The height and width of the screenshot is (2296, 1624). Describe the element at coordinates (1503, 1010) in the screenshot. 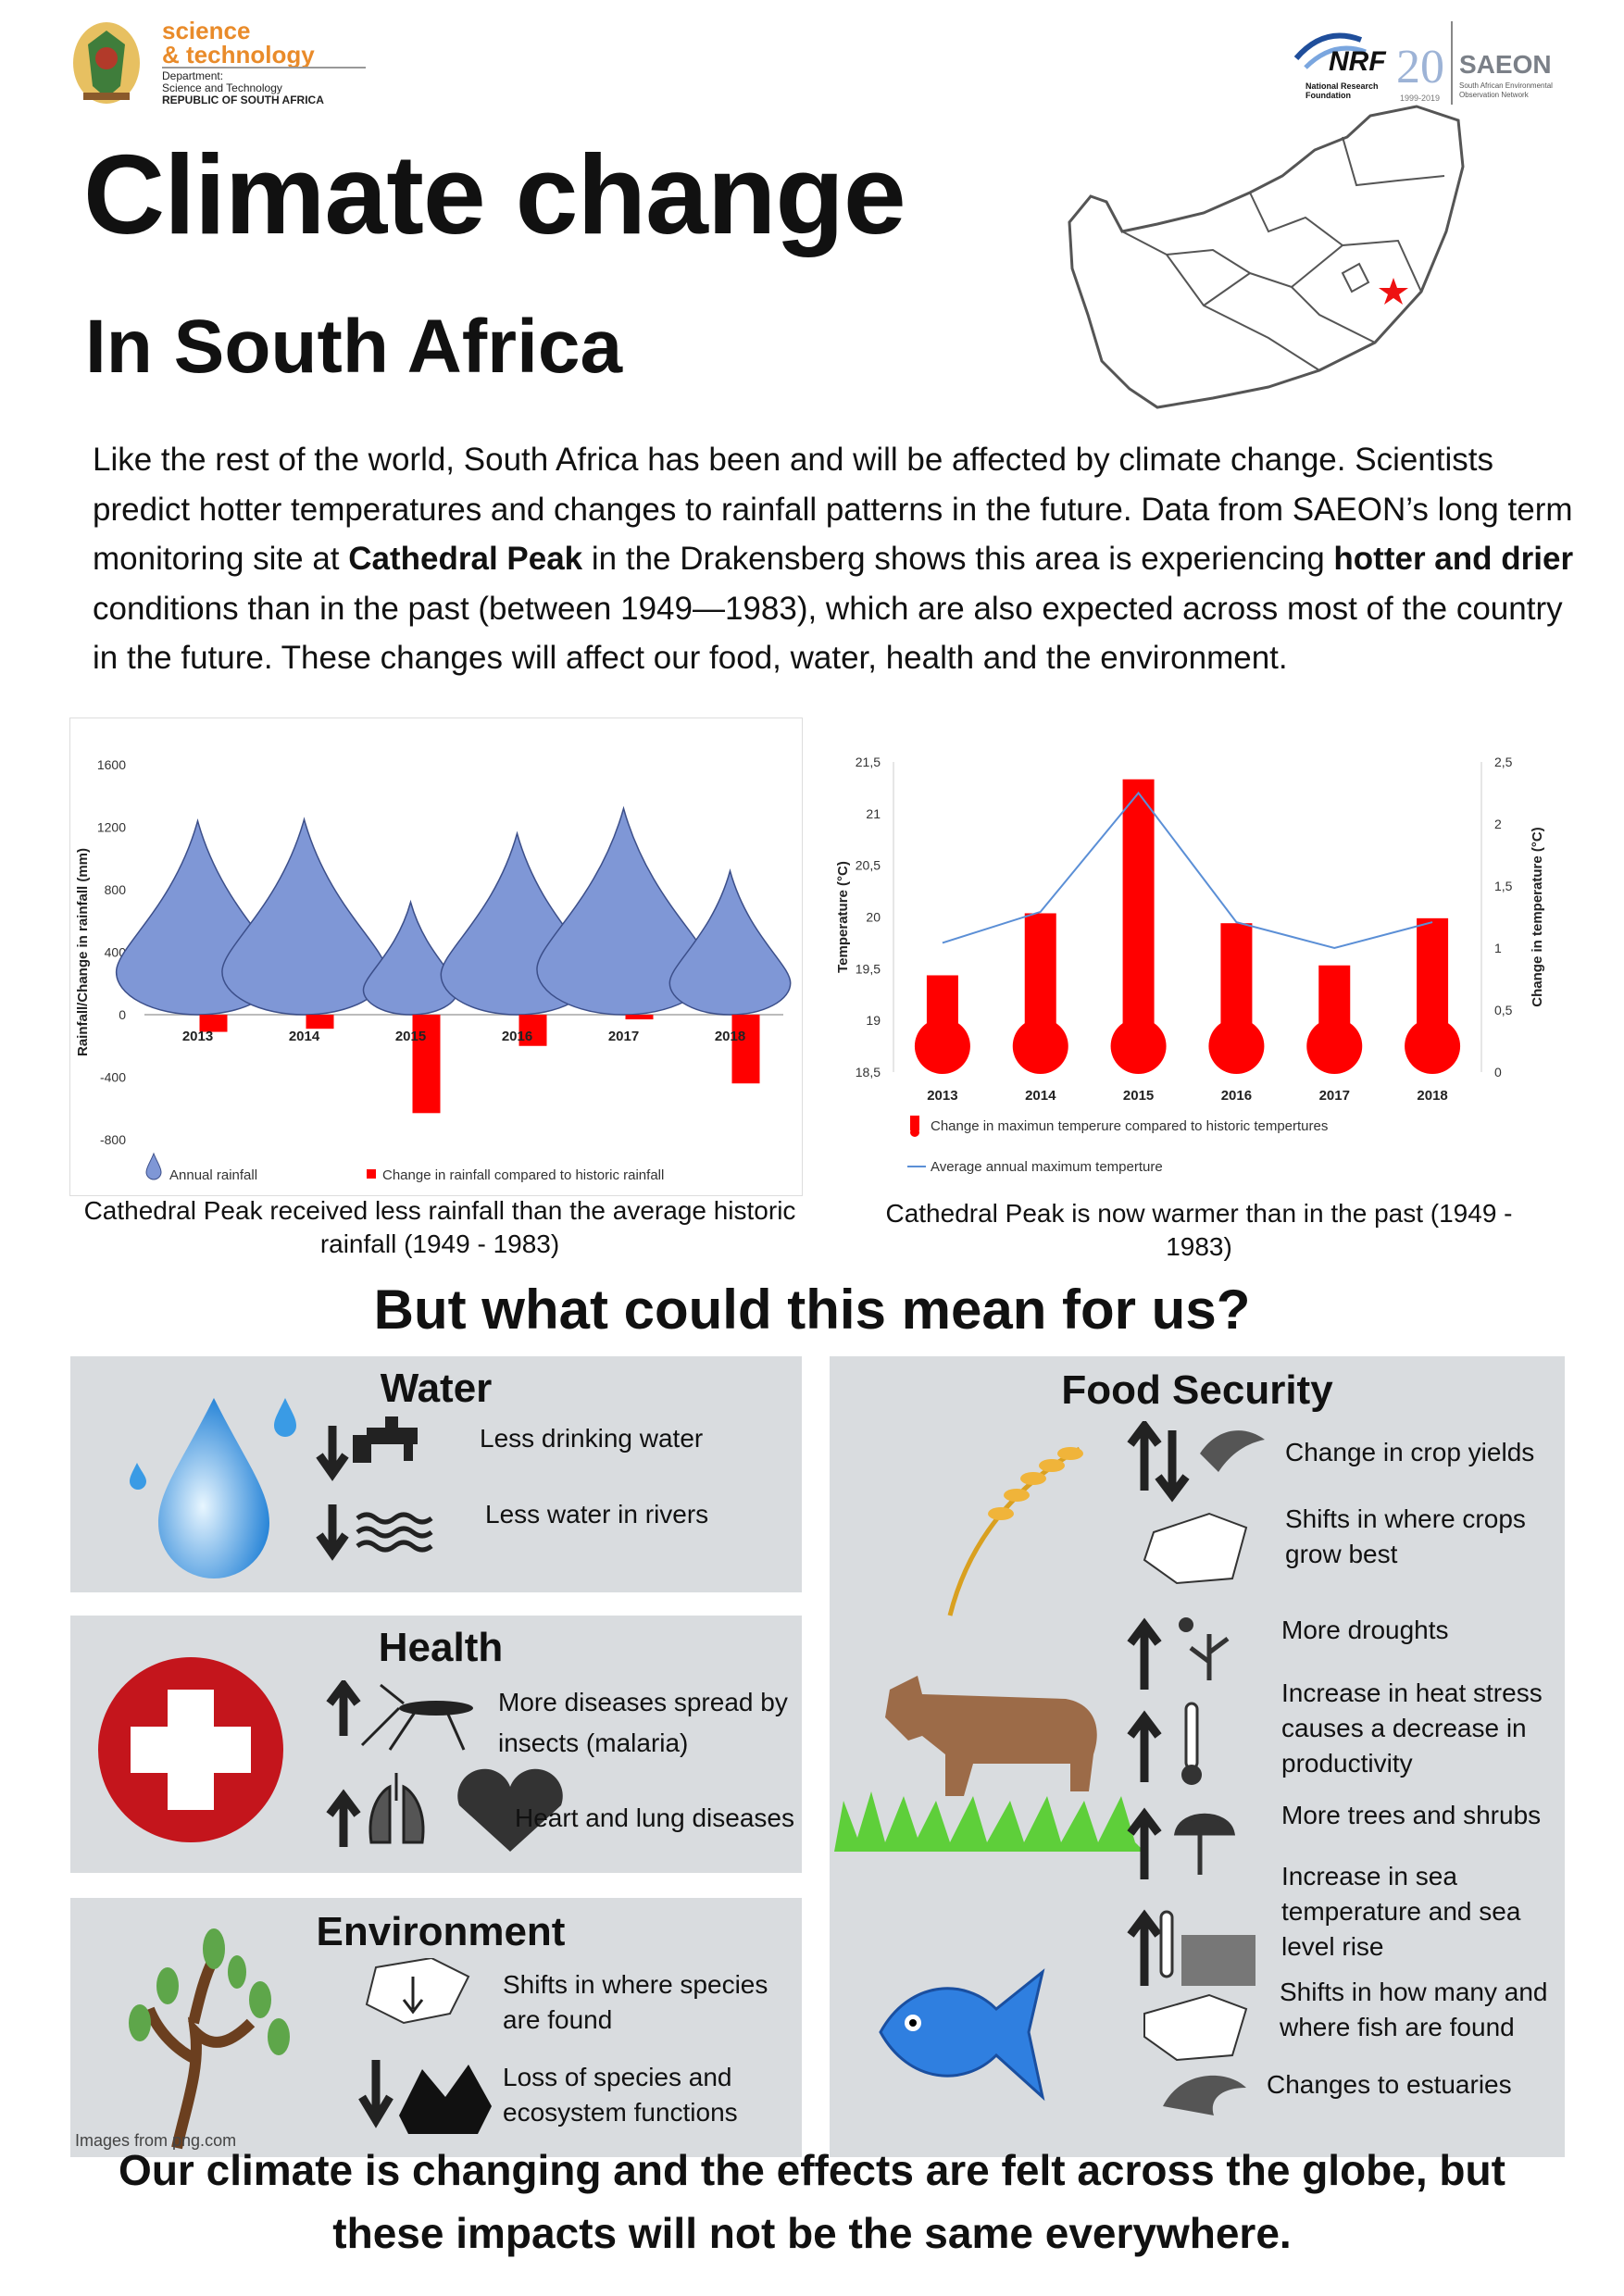

I see `y2-tick-label: 0,5` at that location.